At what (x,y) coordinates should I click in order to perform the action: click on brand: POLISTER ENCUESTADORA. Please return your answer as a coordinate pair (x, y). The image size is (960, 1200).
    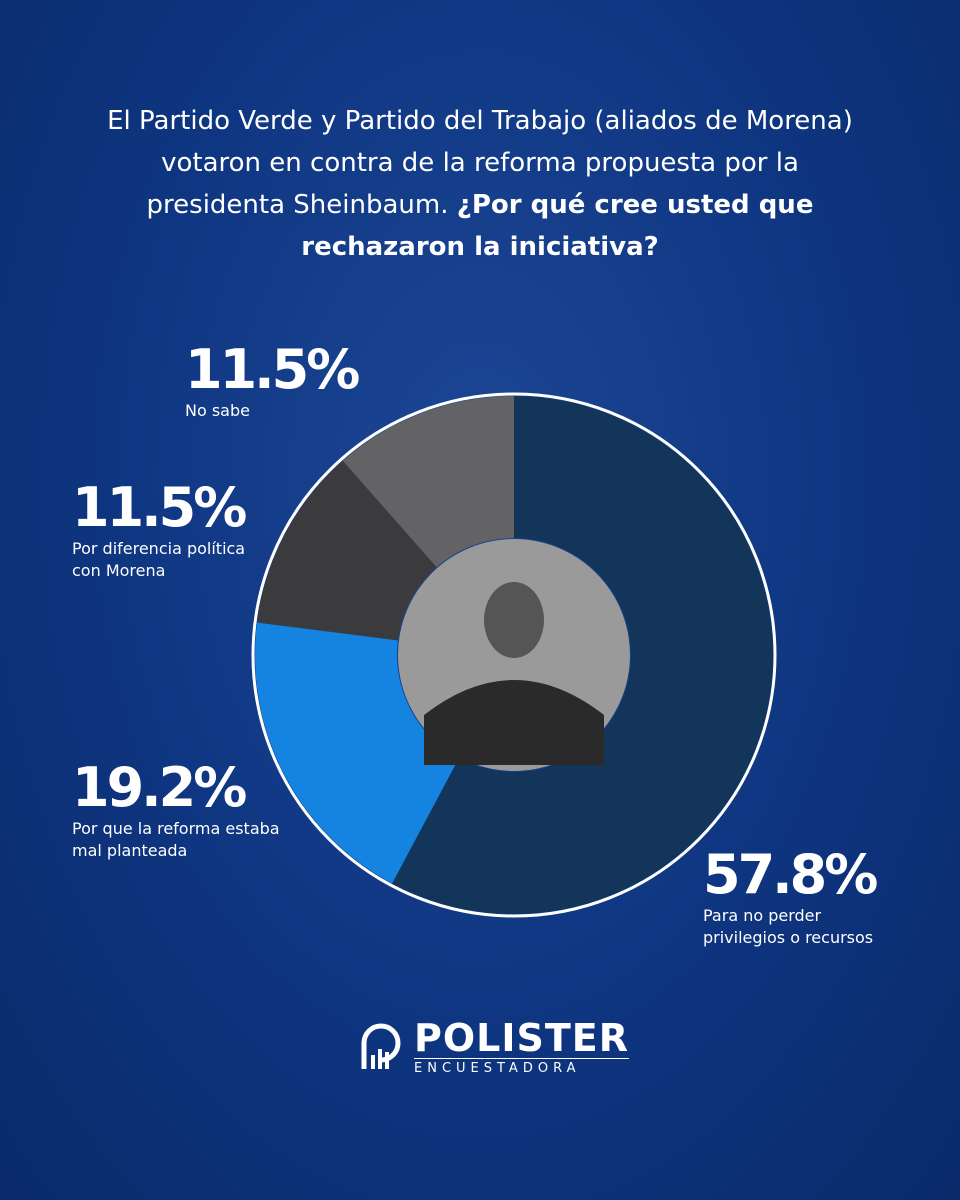
    Looking at the image, I should click on (494, 1046).